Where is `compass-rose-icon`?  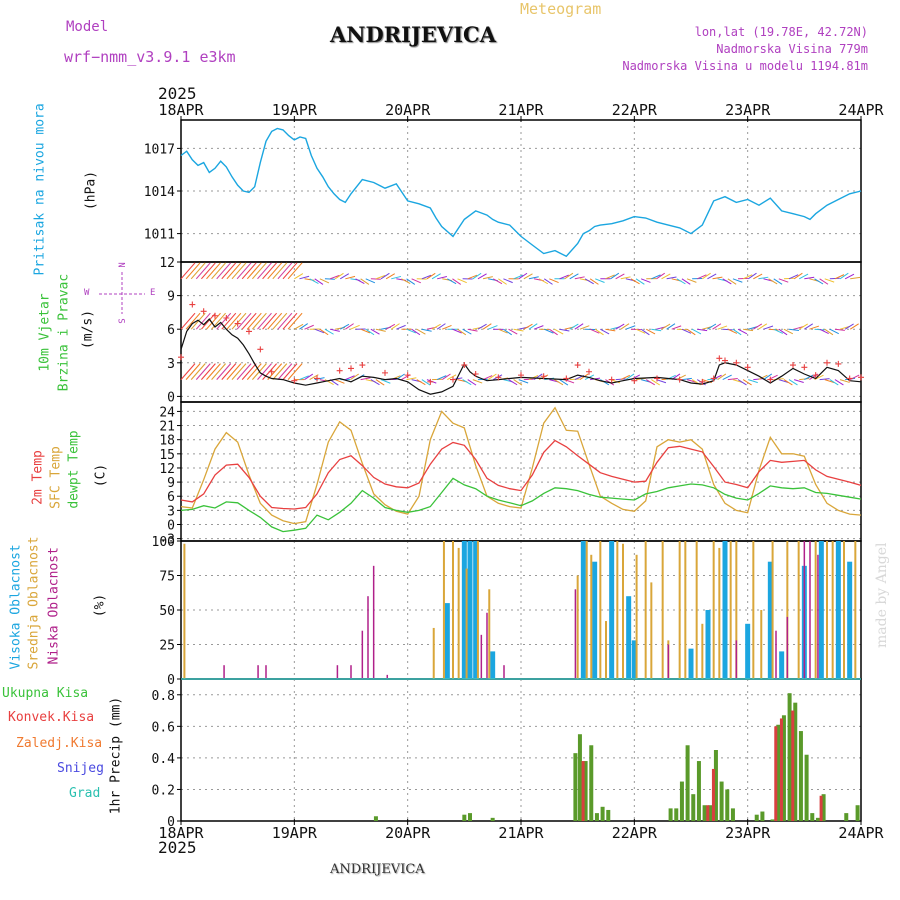 compass-rose-icon is located at coordinates (122, 293).